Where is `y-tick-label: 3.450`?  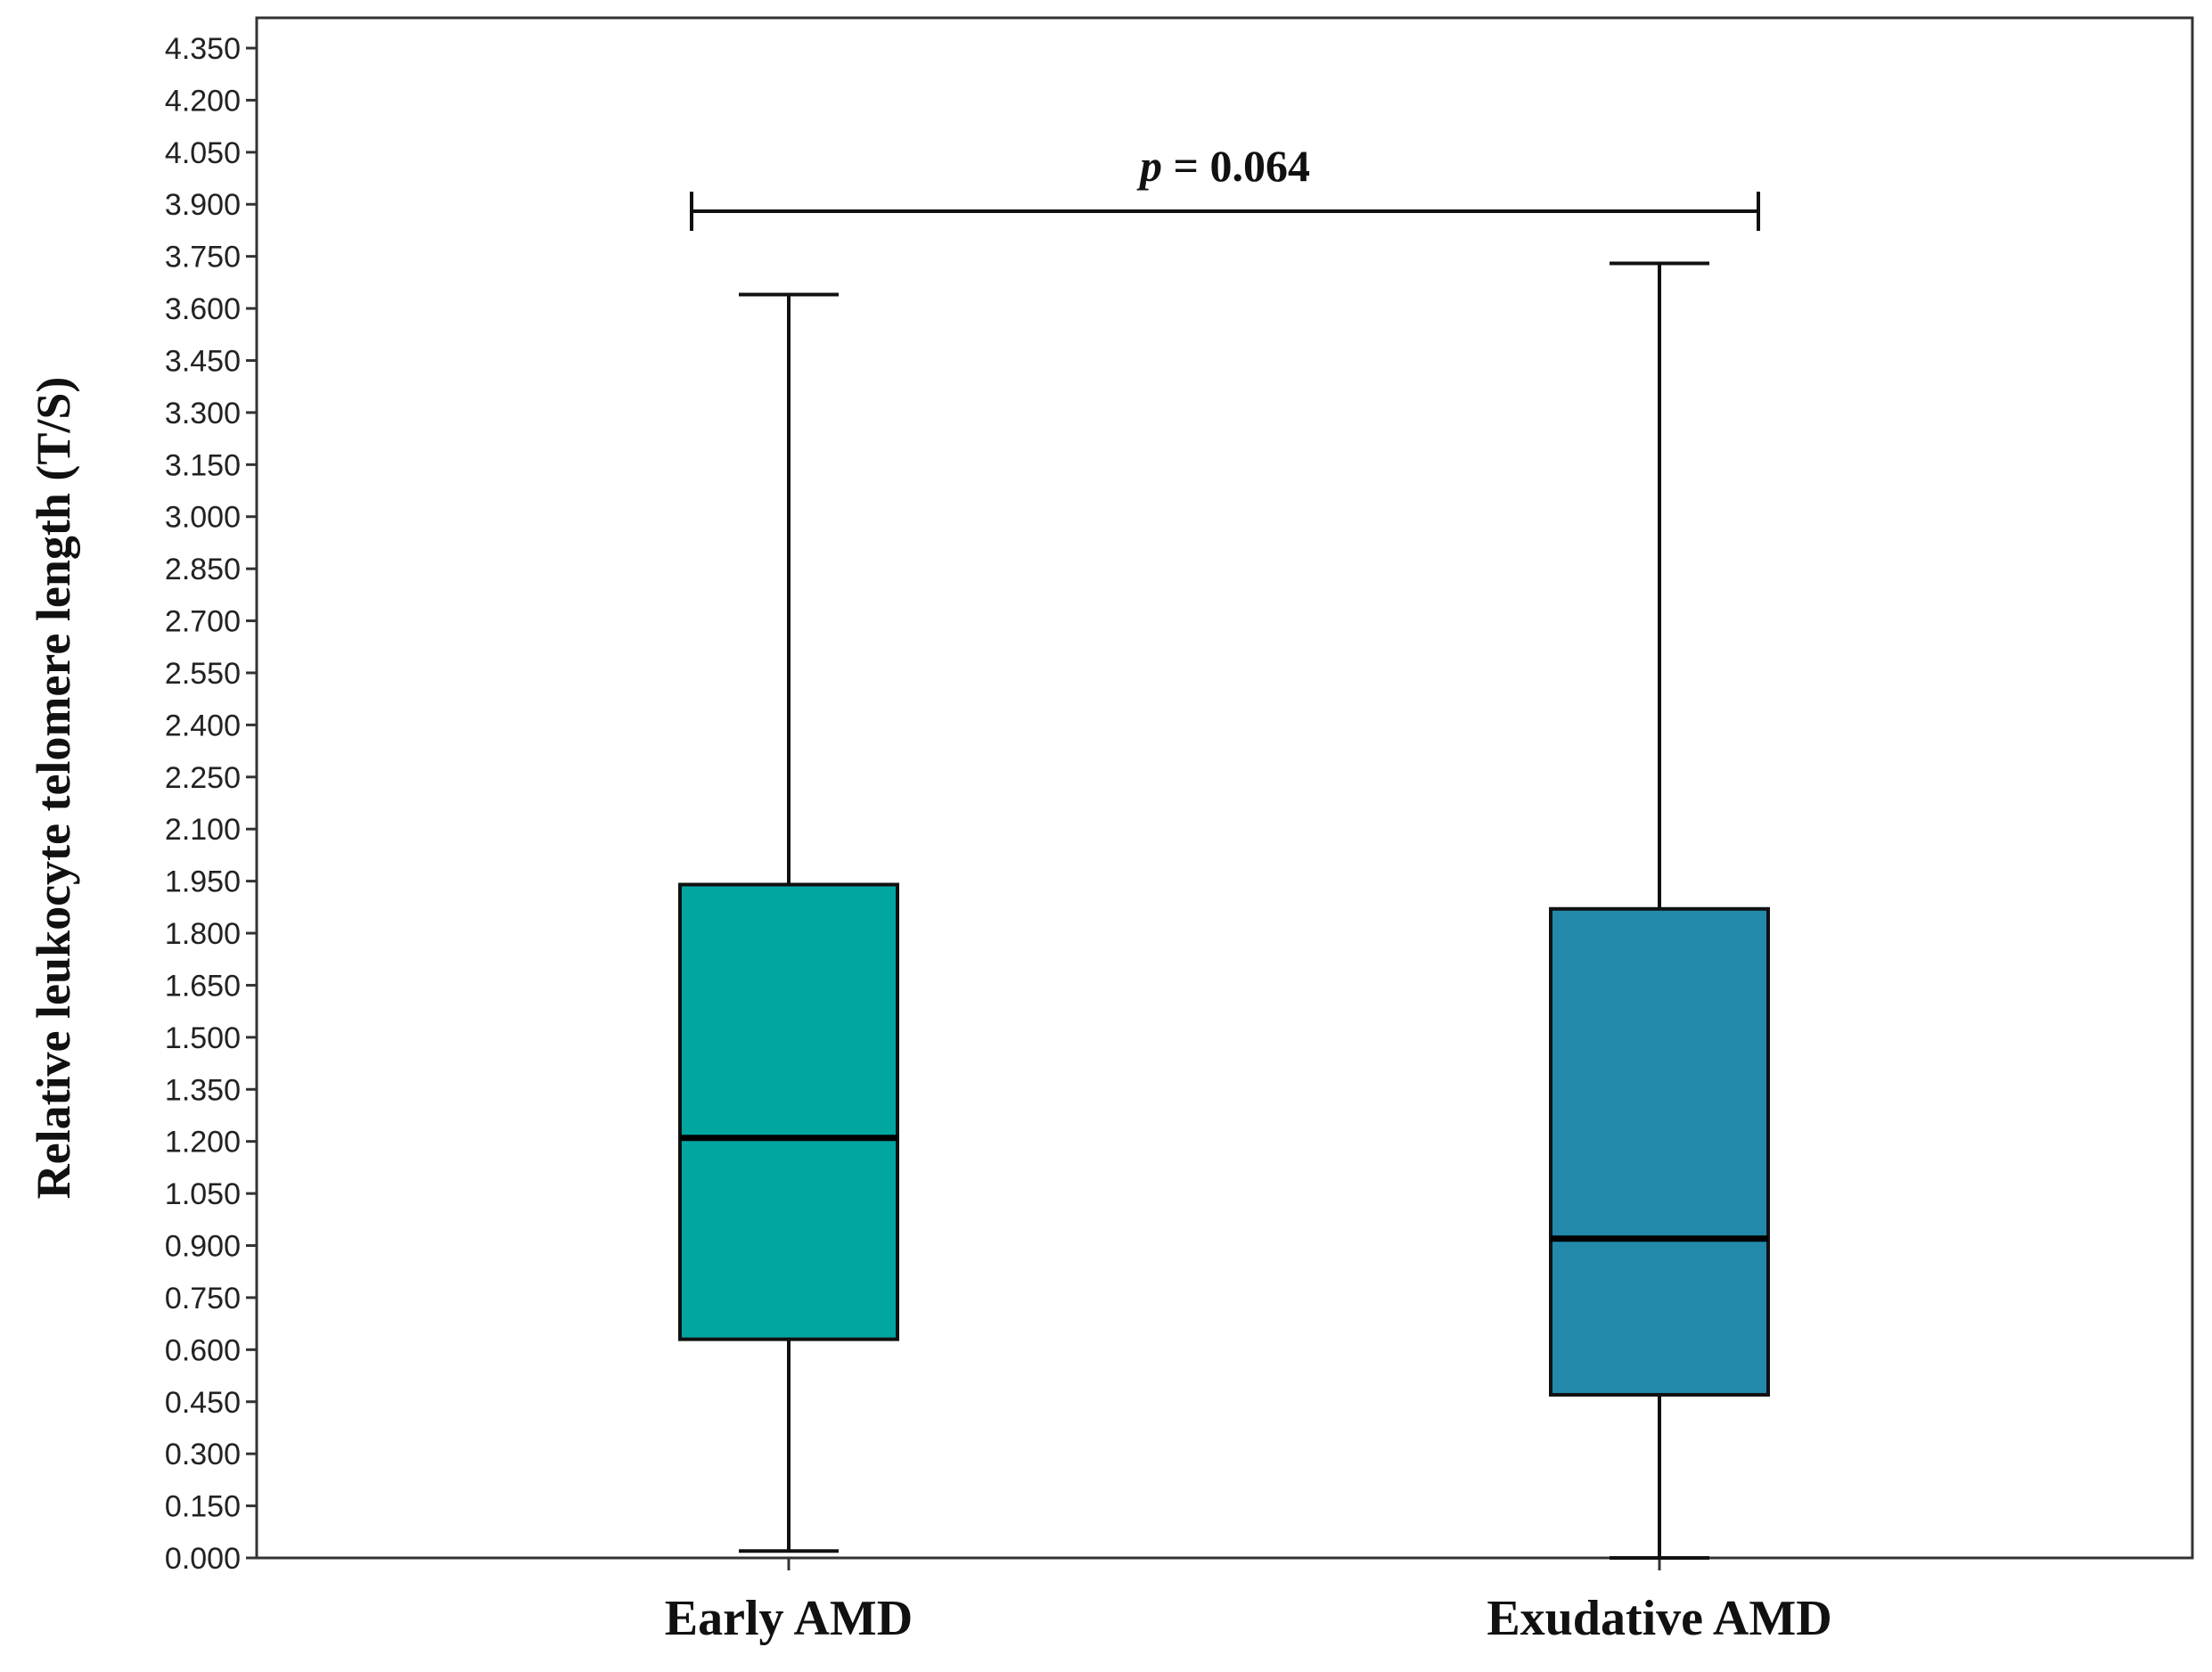
y-tick-label: 3.450 is located at coordinates (203, 361).